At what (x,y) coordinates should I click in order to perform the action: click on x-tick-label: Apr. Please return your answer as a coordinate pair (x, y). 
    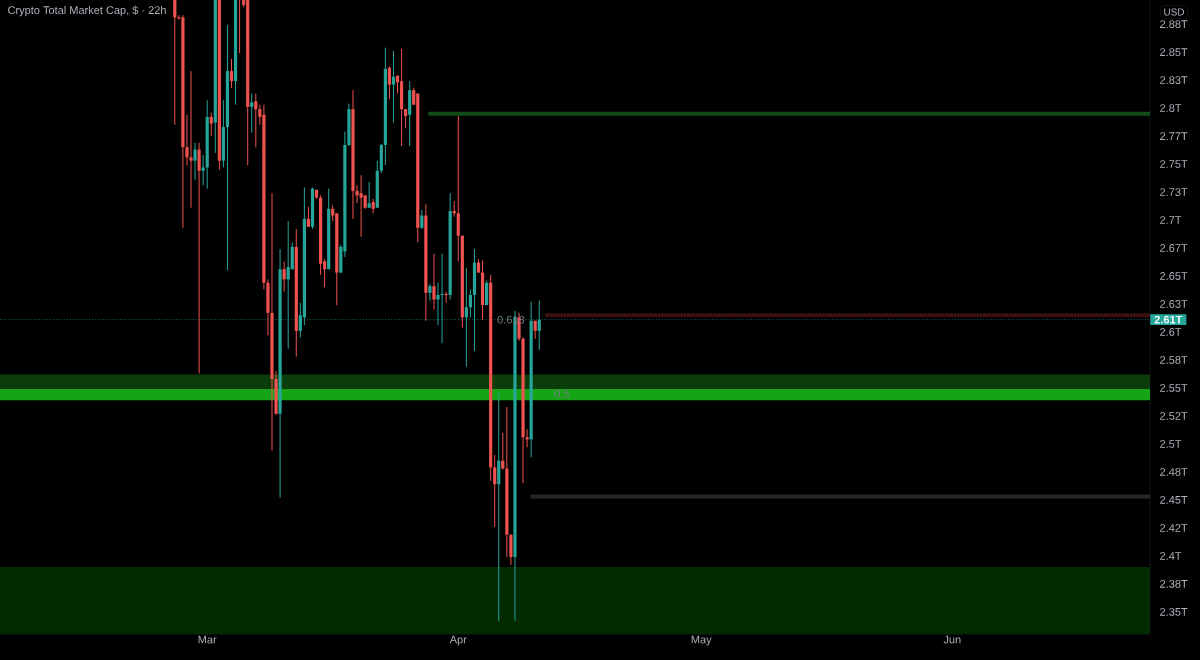
    Looking at the image, I should click on (458, 640).